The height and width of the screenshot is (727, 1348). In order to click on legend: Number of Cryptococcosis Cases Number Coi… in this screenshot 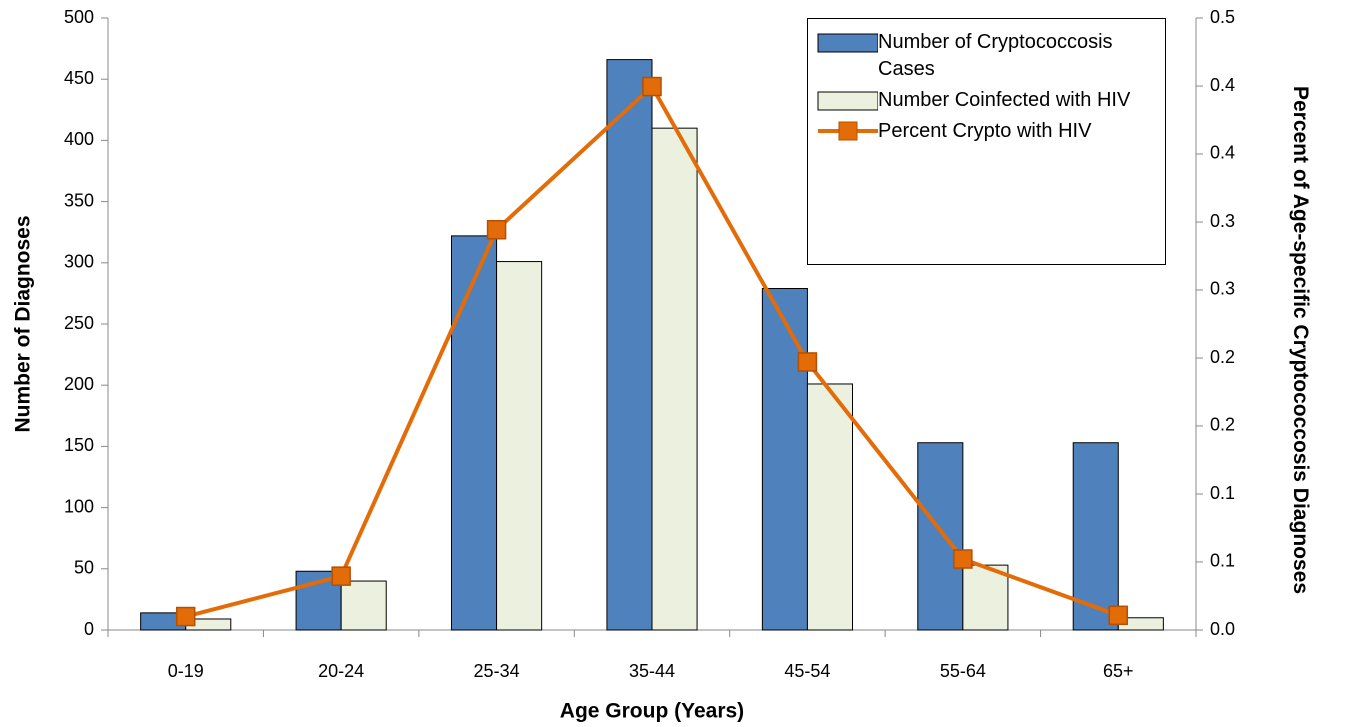, I will do `click(986, 141)`.